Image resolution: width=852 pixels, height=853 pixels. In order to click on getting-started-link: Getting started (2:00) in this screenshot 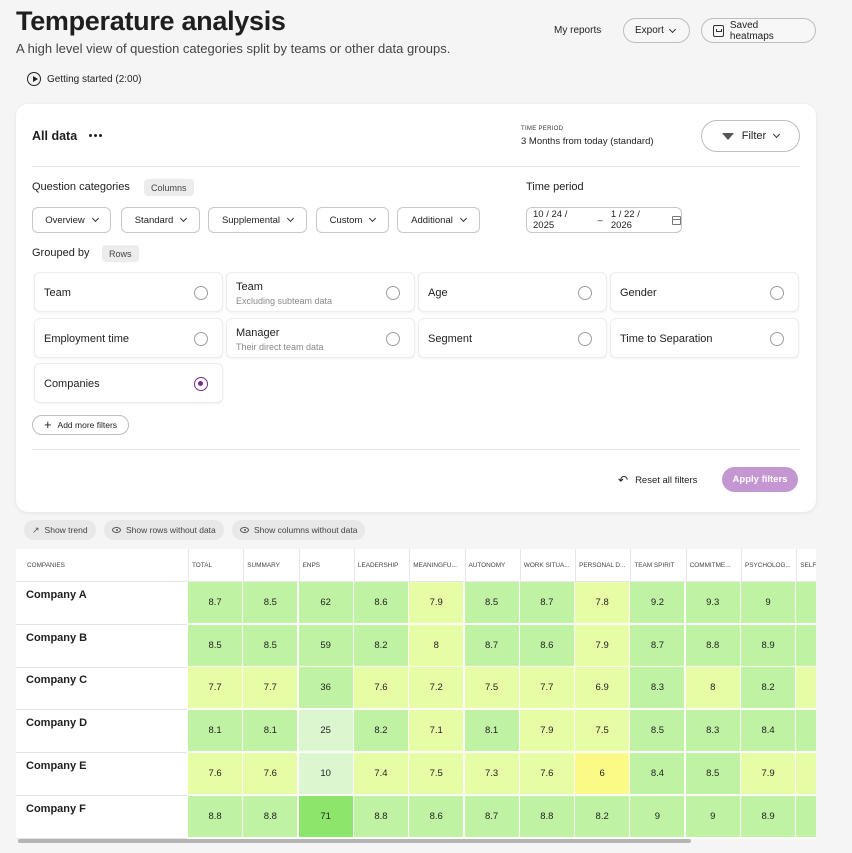, I will do `click(84, 79)`.